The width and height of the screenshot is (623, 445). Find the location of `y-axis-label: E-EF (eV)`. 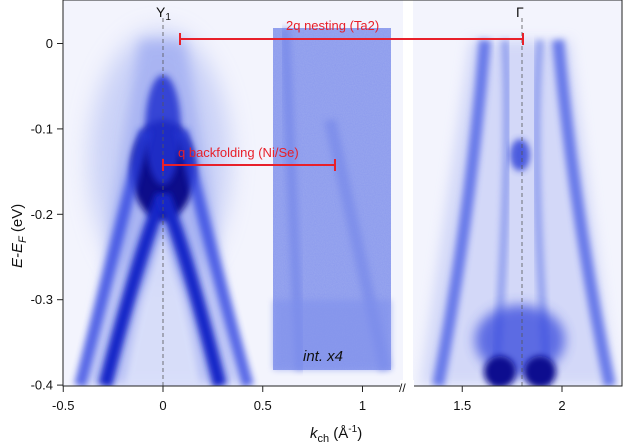

y-axis-label: E-EF (eV) is located at coordinates (19, 236).